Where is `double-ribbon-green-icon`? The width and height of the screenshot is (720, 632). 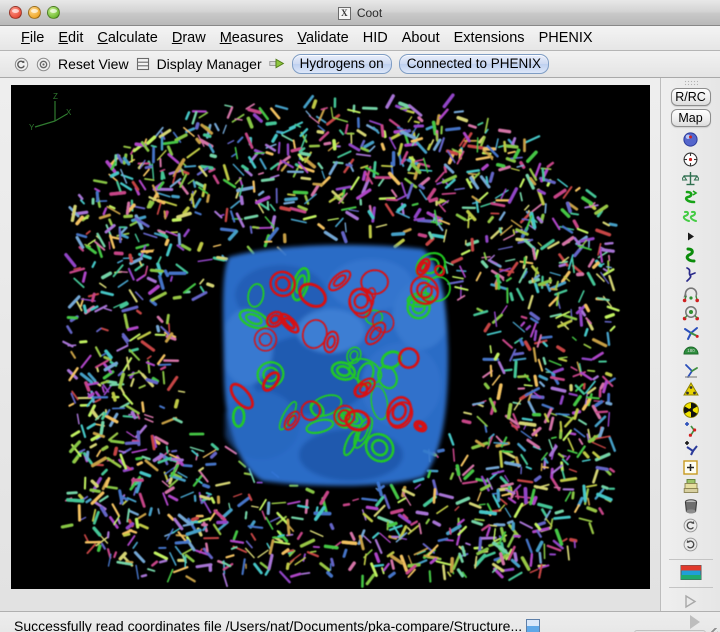 double-ribbon-green-icon is located at coordinates (691, 217).